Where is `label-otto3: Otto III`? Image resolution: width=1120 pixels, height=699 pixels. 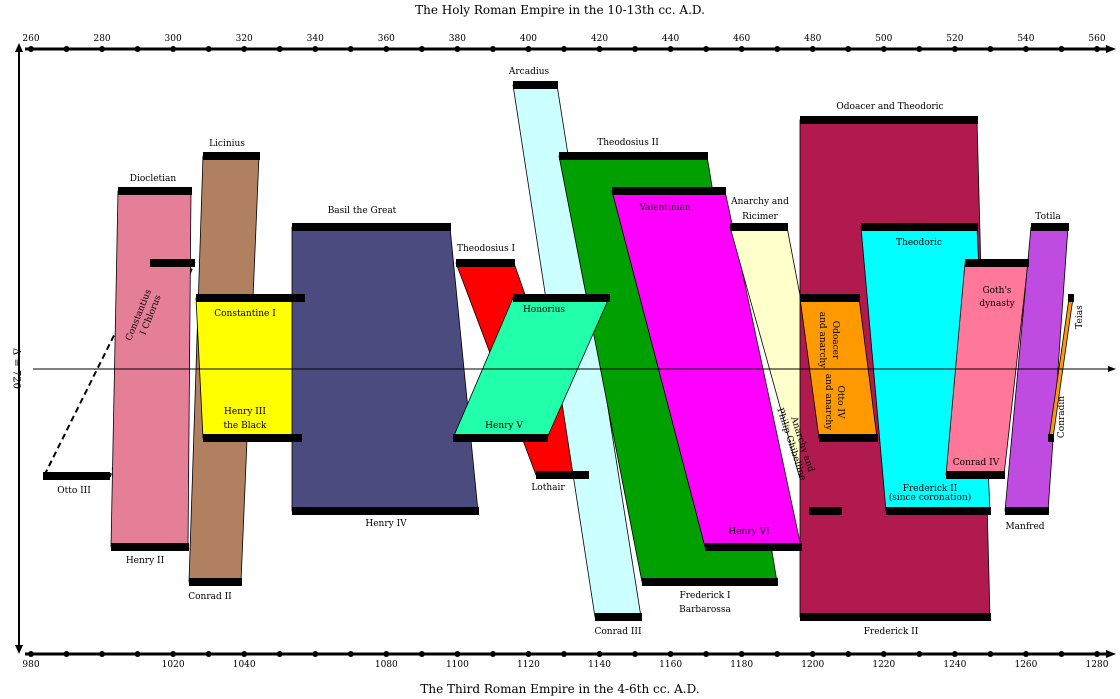
label-otto3: Otto III is located at coordinates (74, 491).